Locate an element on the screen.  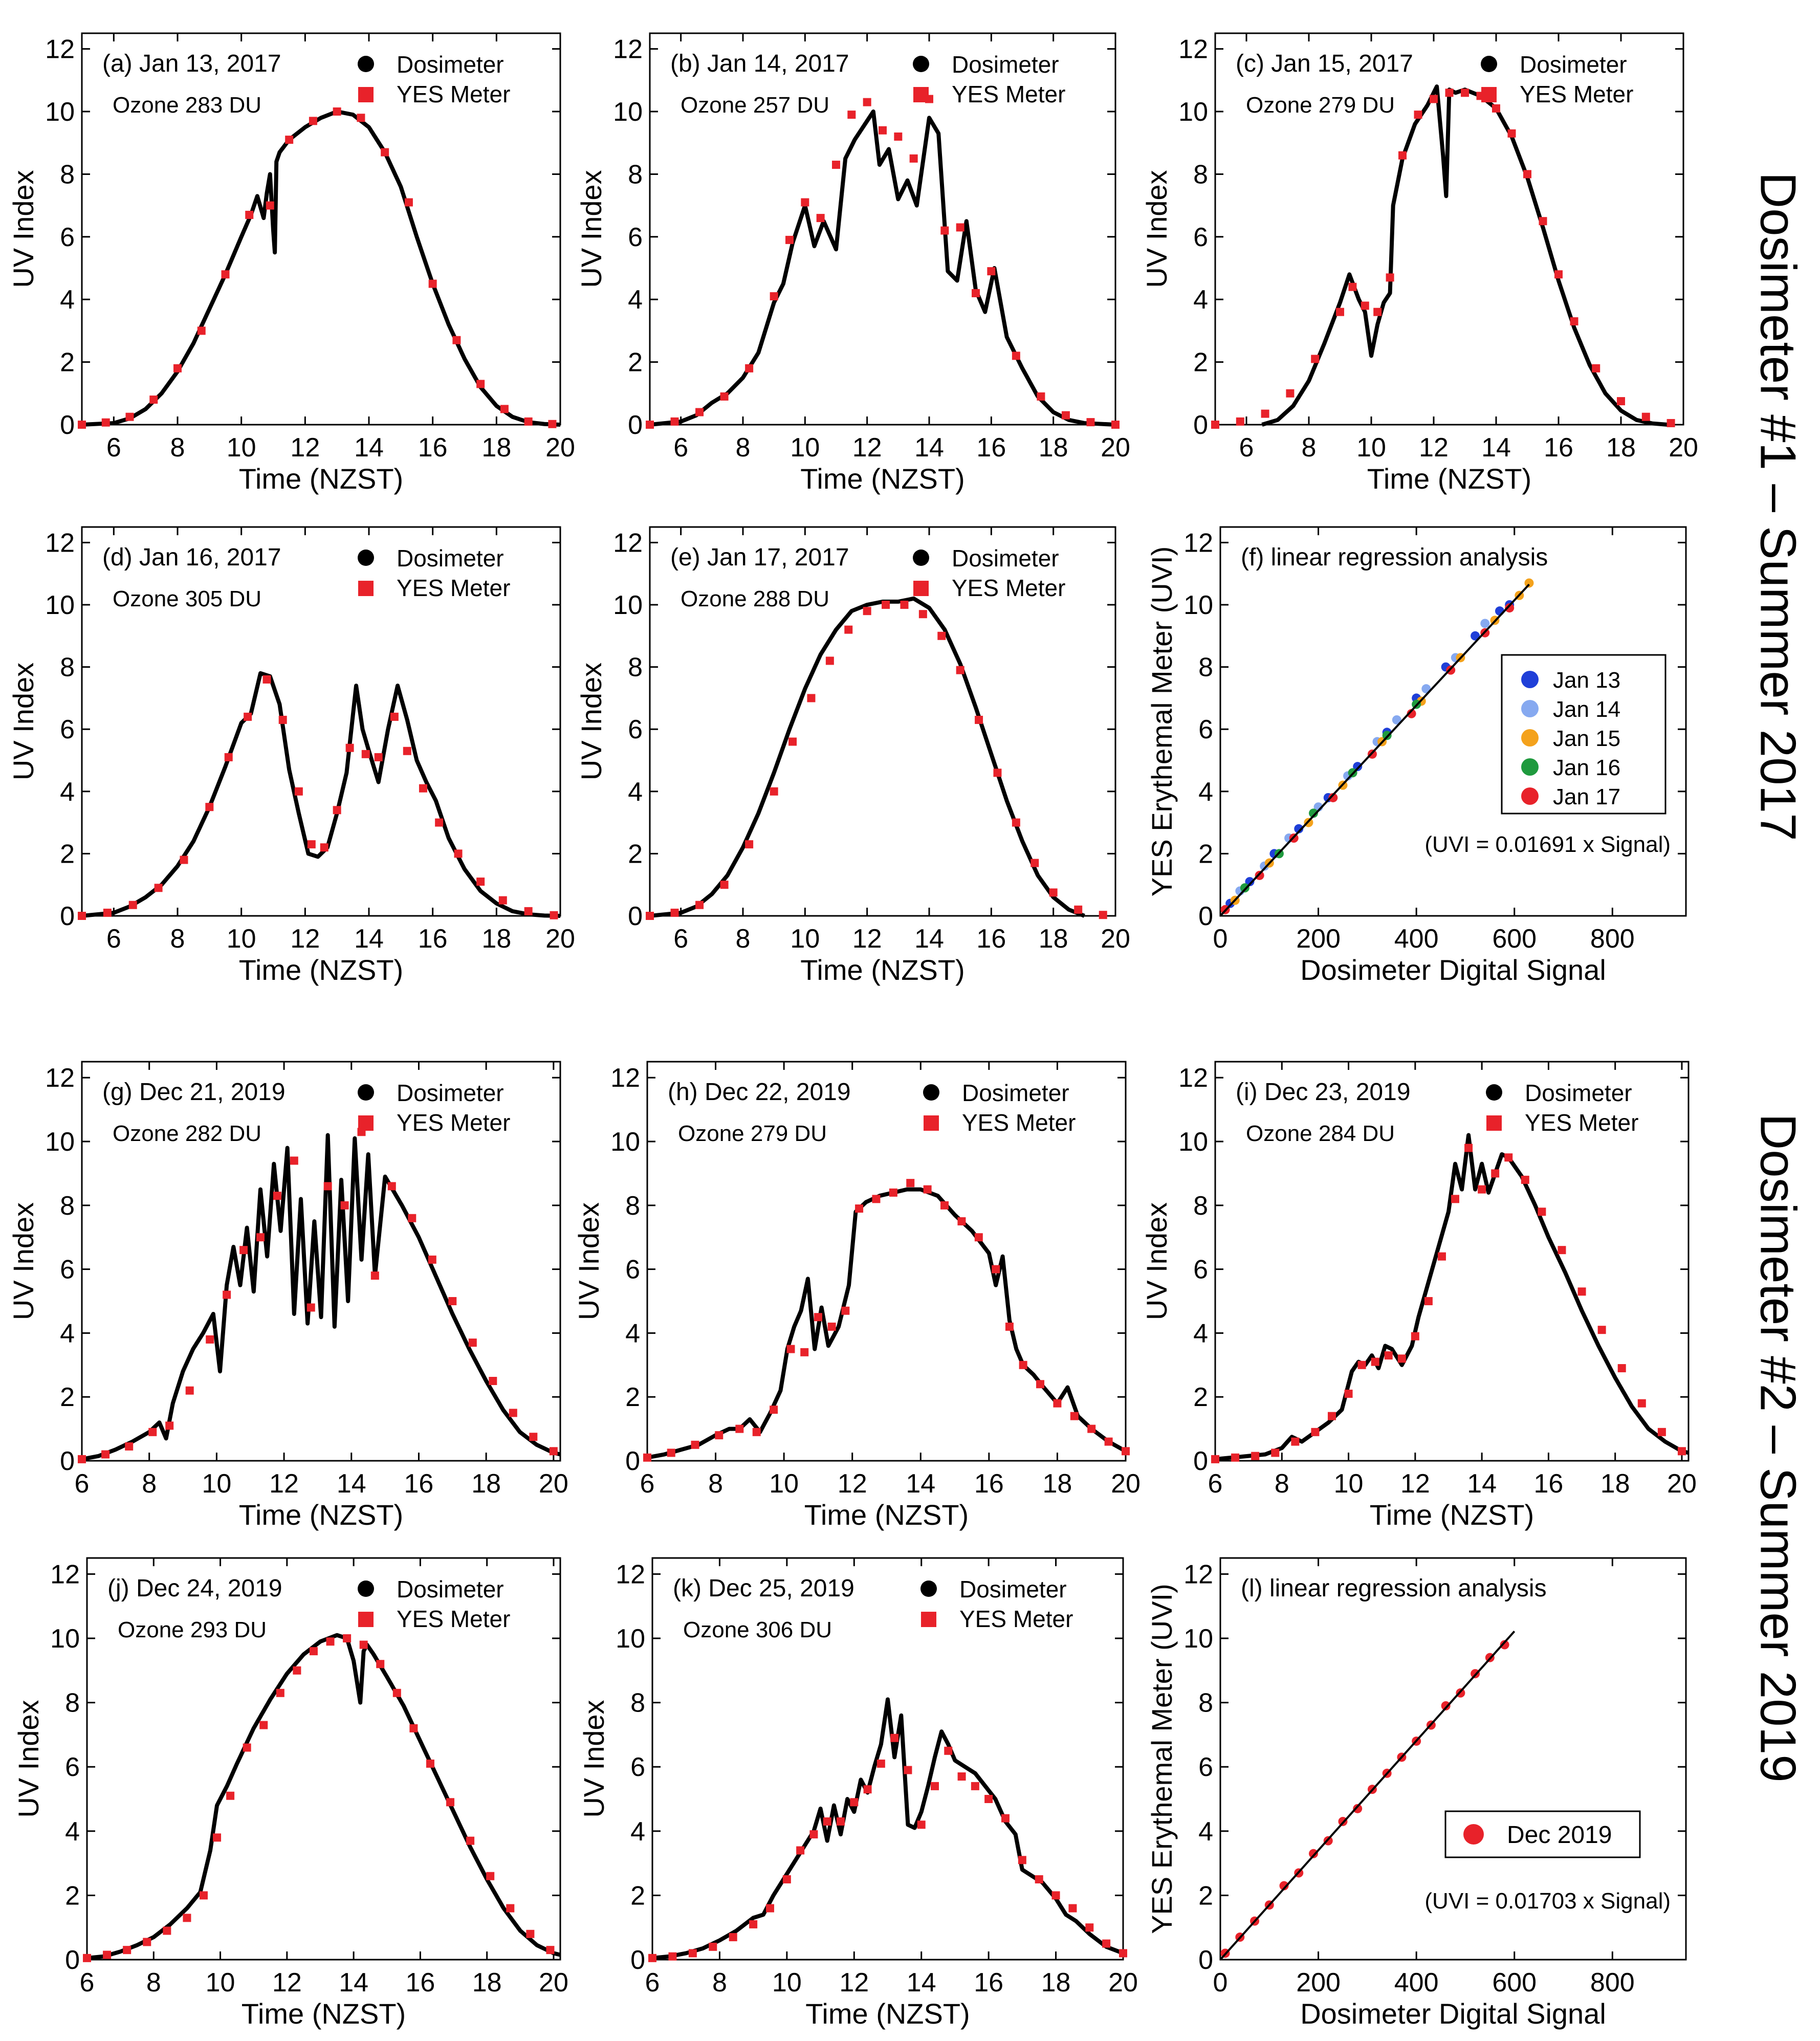
y-tick-label: 12 is located at coordinates (631, 1574).